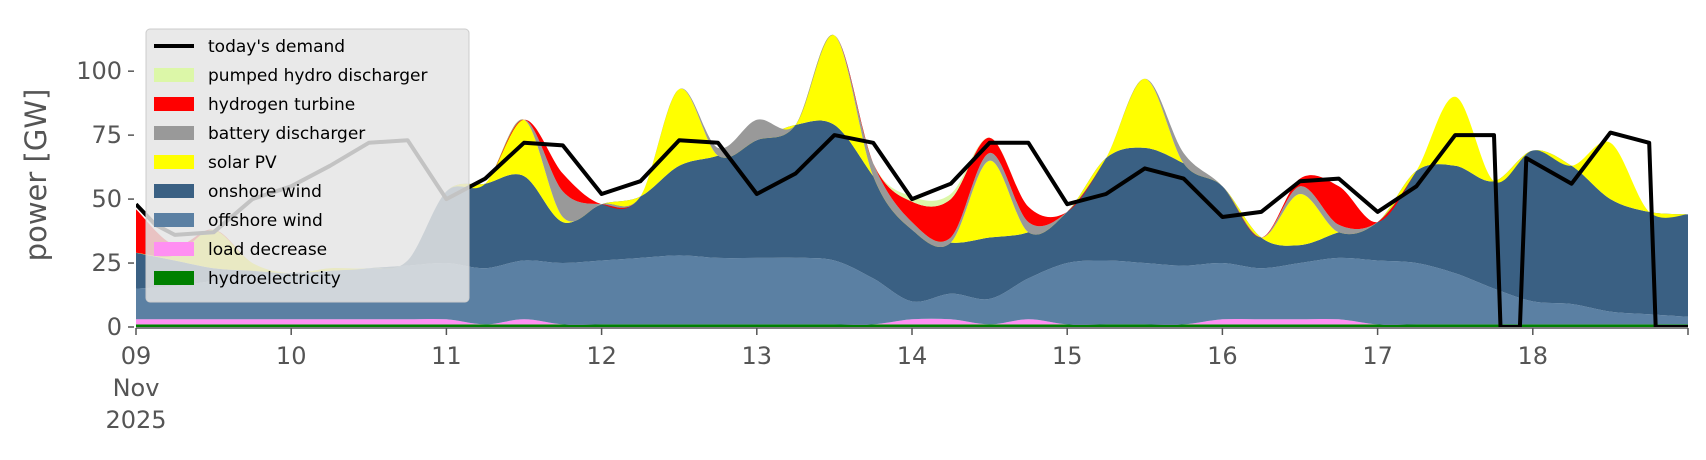 The image size is (1706, 460). I want to click on area-load-decrease, so click(912, 321).